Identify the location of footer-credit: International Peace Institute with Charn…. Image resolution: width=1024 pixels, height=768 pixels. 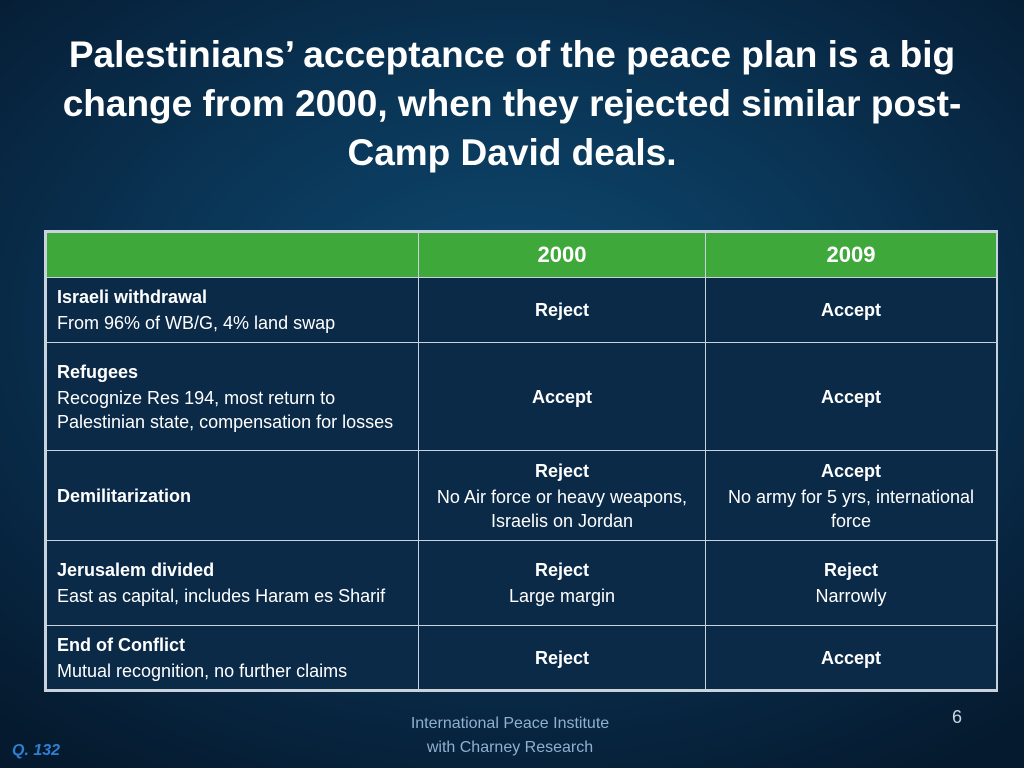
(510, 736).